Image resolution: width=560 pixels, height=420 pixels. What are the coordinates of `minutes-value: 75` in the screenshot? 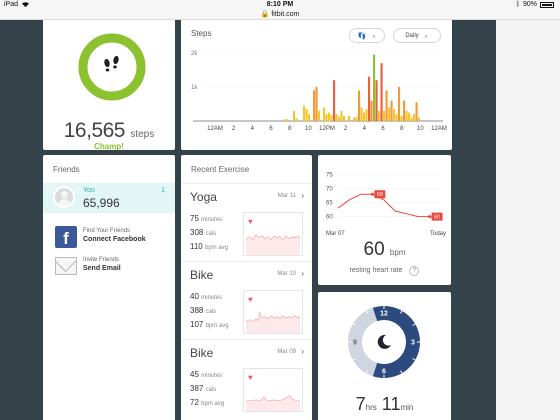 It's located at (194, 218).